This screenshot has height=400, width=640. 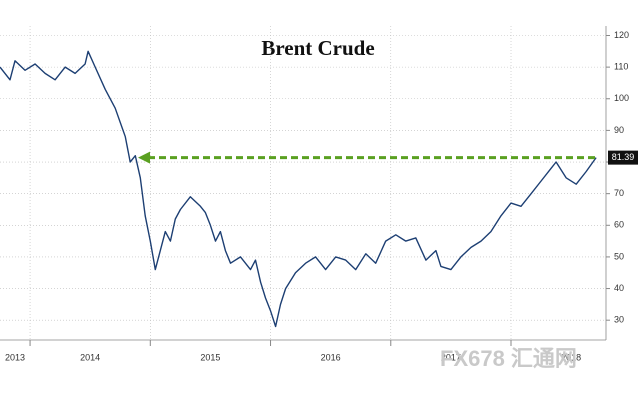 What do you see at coordinates (619, 193) in the screenshot?
I see `y-tick-label: 70` at bounding box center [619, 193].